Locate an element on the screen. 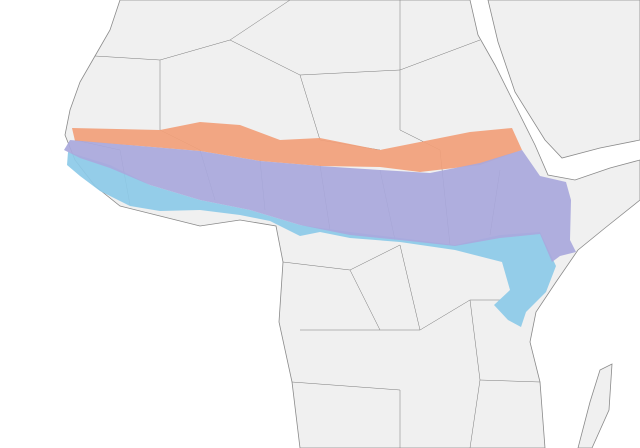 Image resolution: width=640 pixels, height=448 pixels. range-breeding is located at coordinates (297, 147).